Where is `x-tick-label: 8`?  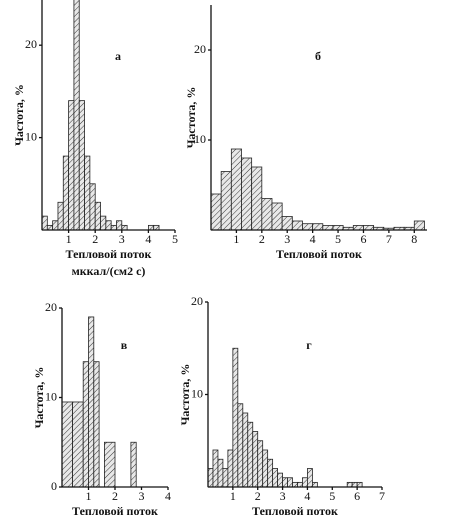 x-tick-label: 8 is located at coordinates (414, 239).